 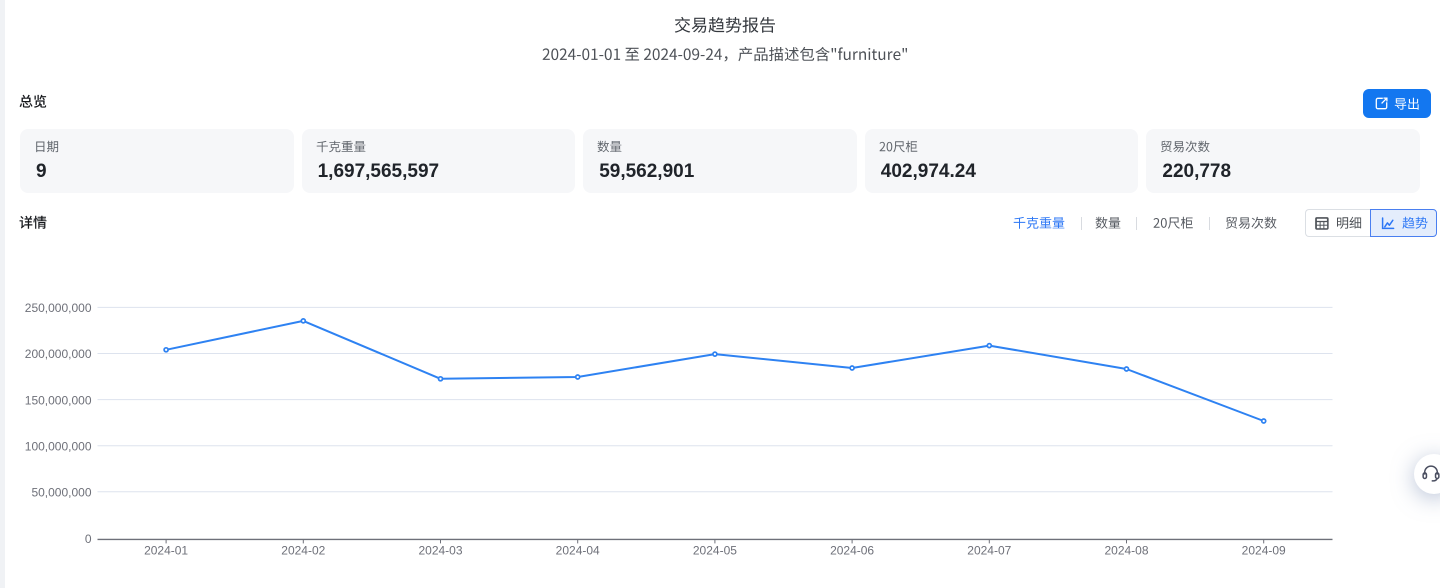 What do you see at coordinates (1126, 551) in the screenshot?
I see `svg-text: 2024-08` at bounding box center [1126, 551].